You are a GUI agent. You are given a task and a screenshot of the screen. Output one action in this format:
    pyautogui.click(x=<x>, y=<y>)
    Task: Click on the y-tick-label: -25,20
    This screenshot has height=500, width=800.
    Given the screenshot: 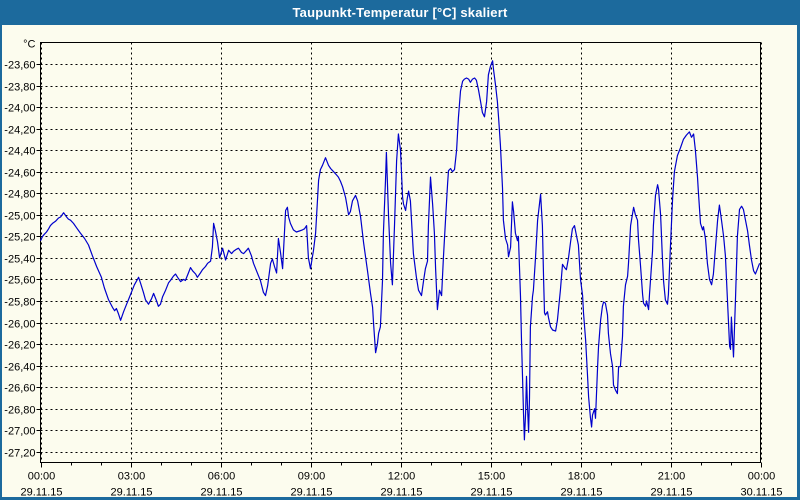 What is the action you would take?
    pyautogui.click(x=19, y=238)
    